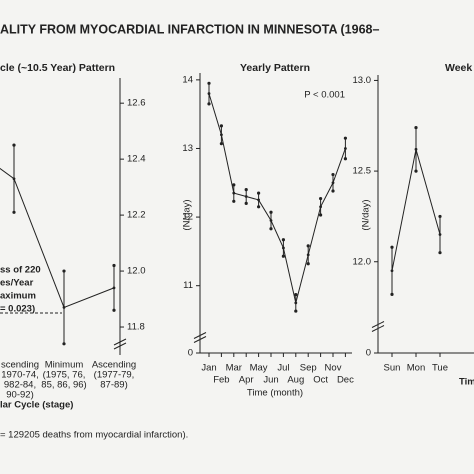 The image size is (474, 474). I want to click on x-tick-label: Jul, so click(283, 368).